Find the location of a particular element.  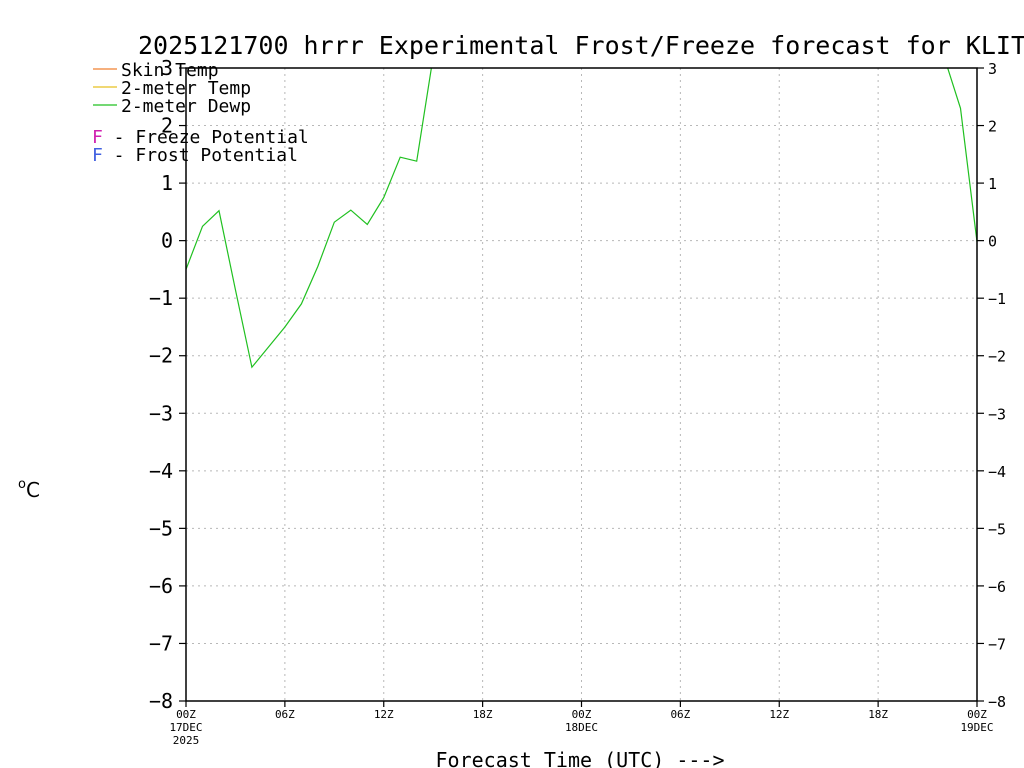

legend-flag-entry: F - Frost Potential is located at coordinates (195, 155).